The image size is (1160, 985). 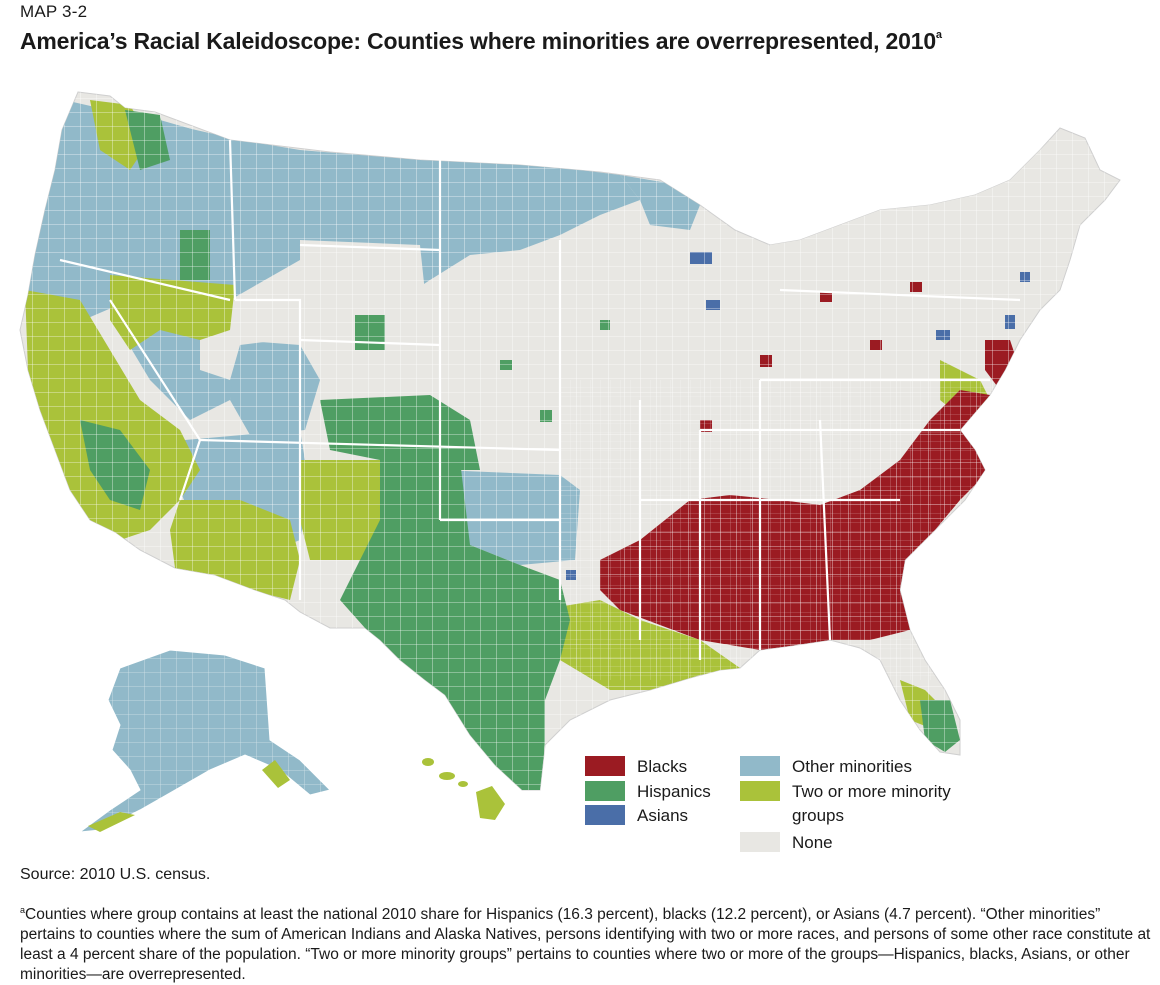 I want to click on legend-item-other-minorities: Other minorities, so click(x=861, y=767).